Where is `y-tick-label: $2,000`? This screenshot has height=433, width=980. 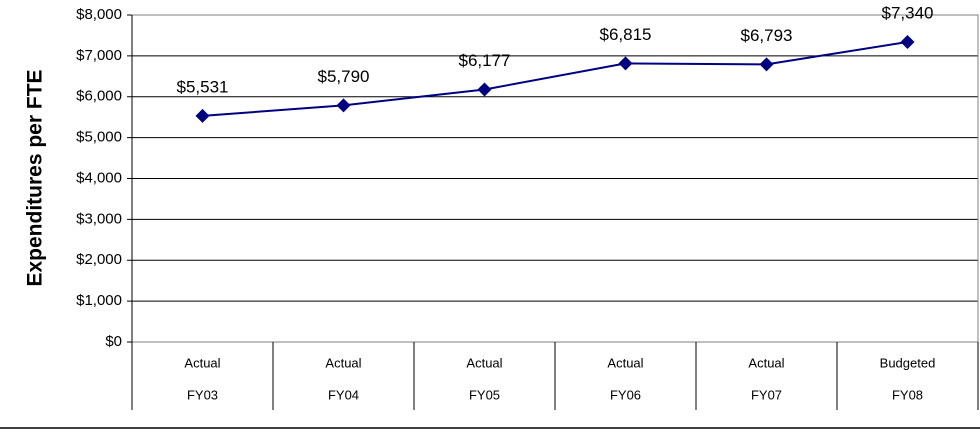
y-tick-label: $2,000 is located at coordinates (99, 259).